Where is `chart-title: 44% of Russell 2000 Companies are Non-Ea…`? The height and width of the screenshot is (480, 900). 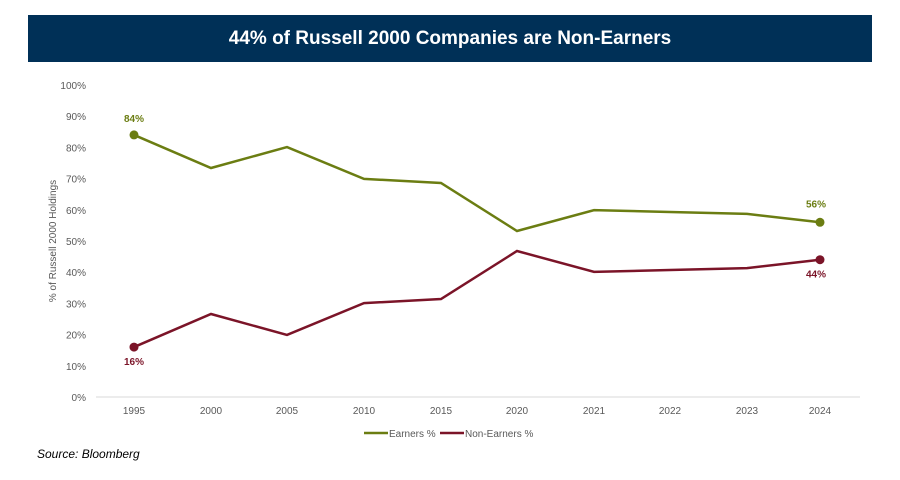 chart-title: 44% of Russell 2000 Companies are Non-Ea… is located at coordinates (450, 38).